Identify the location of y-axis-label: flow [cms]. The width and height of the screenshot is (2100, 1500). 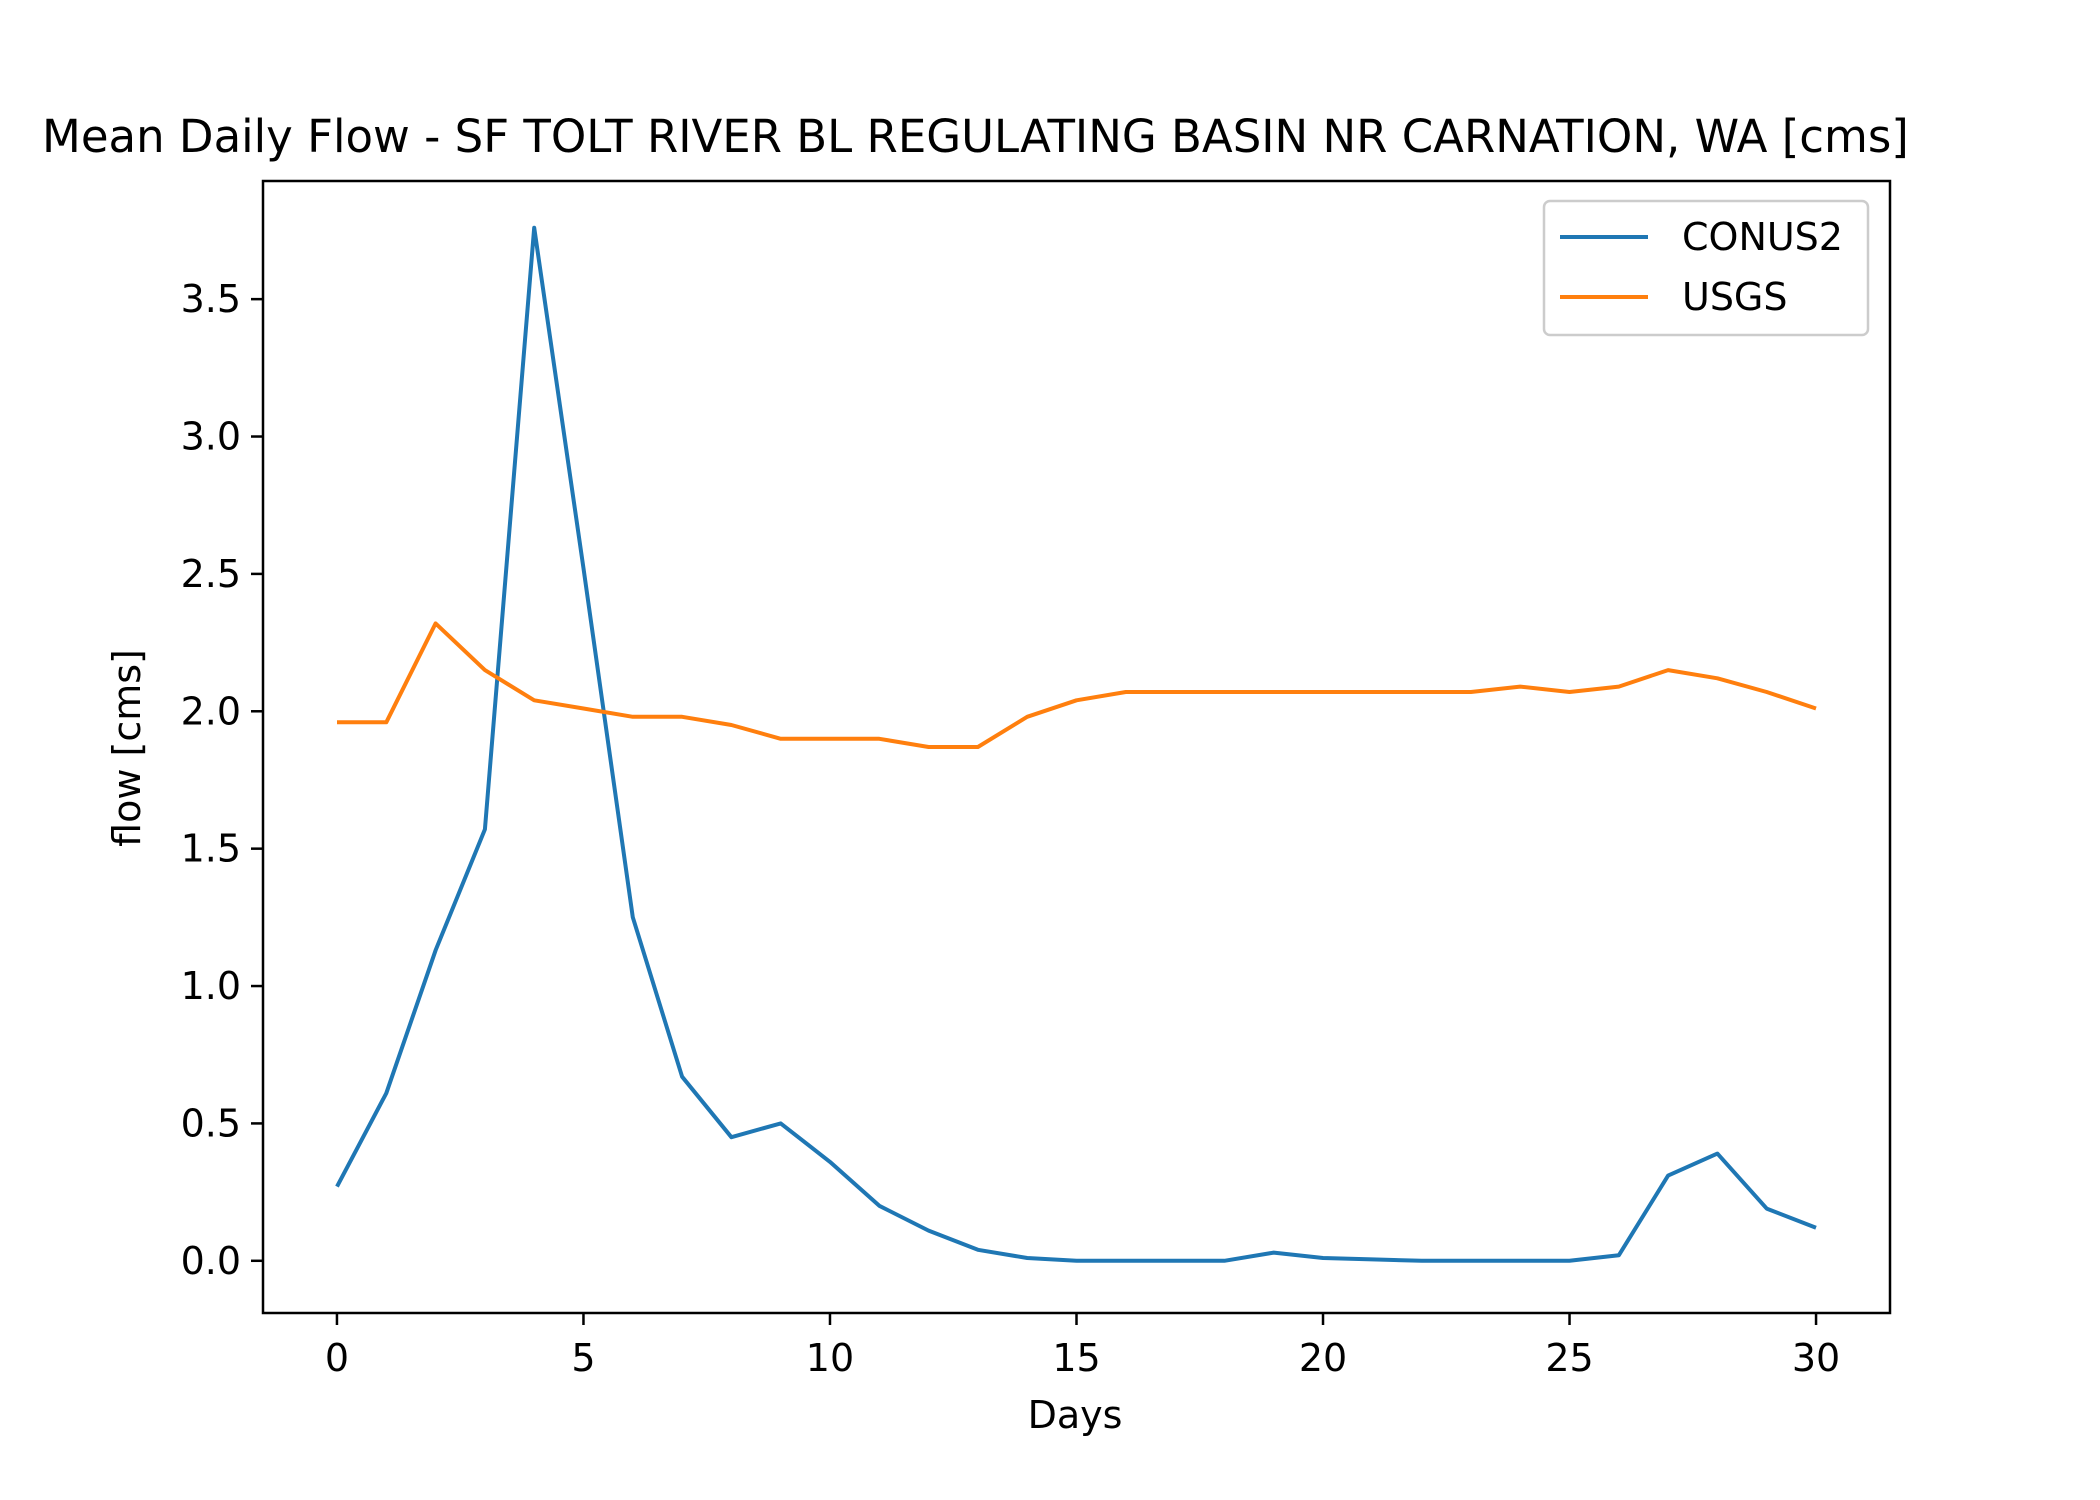
(127, 748).